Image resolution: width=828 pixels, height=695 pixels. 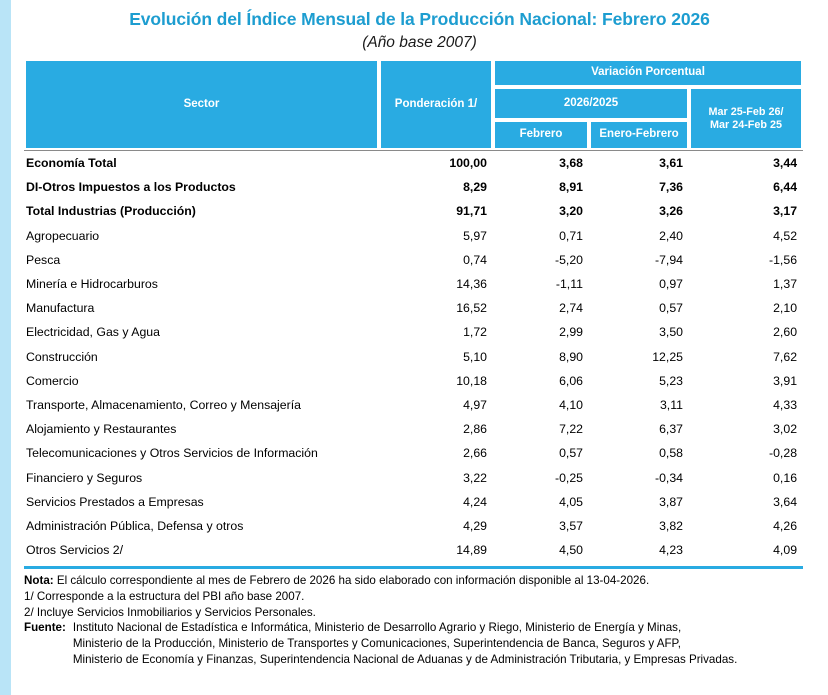 What do you see at coordinates (571, 308) in the screenshot?
I see `cell-febrero: 2,74` at bounding box center [571, 308].